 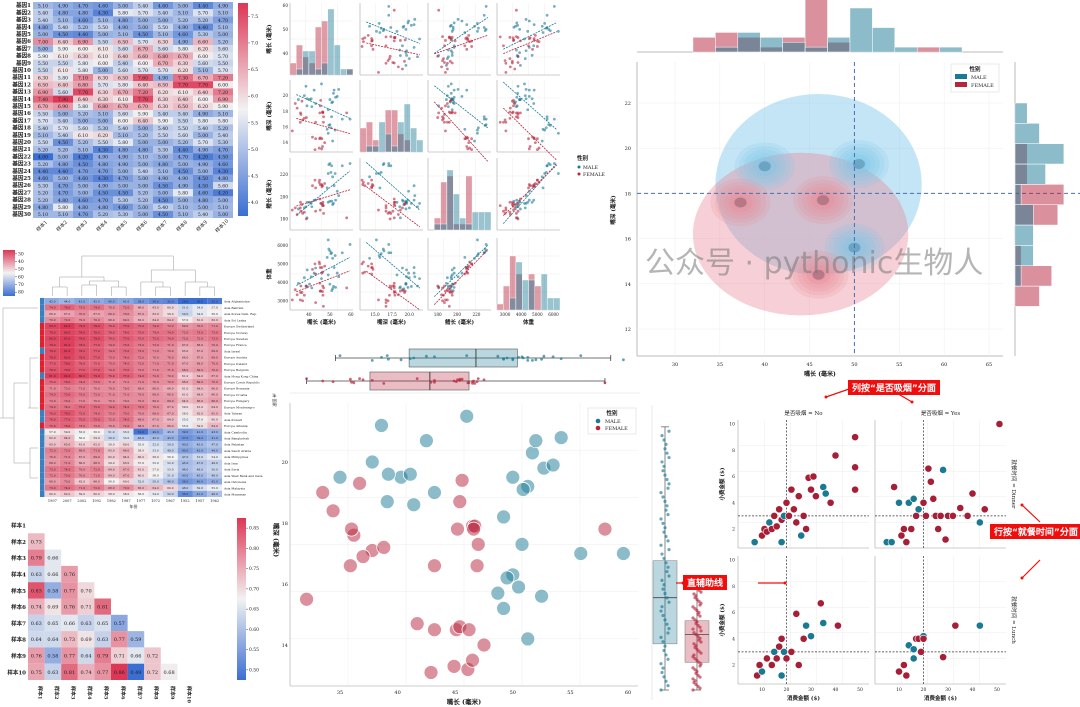 I want to click on kde-contour-level, so click(x=740, y=202).